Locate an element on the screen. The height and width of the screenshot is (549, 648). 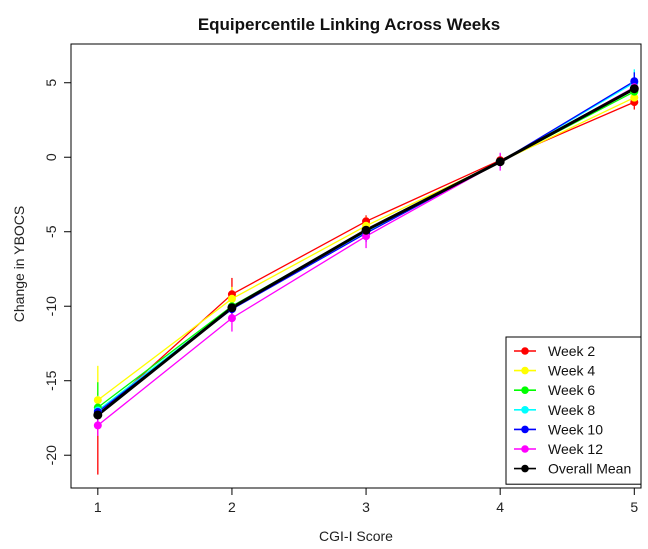
x-tick-label: 1 is located at coordinates (98, 507).